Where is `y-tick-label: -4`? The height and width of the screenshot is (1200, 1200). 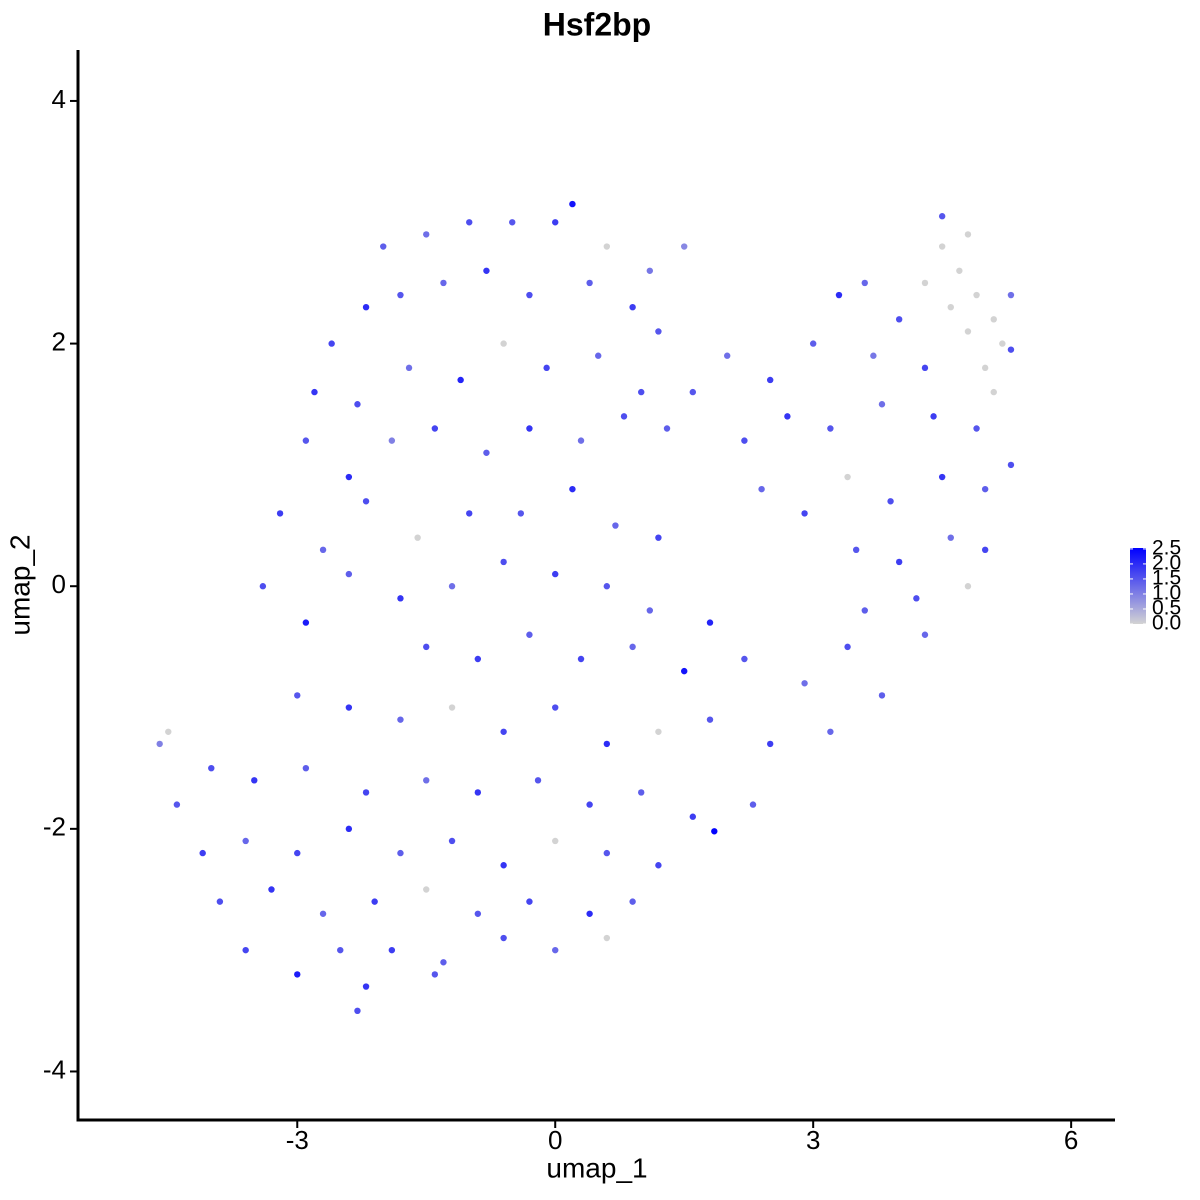 y-tick-label: -4 is located at coordinates (54, 1069).